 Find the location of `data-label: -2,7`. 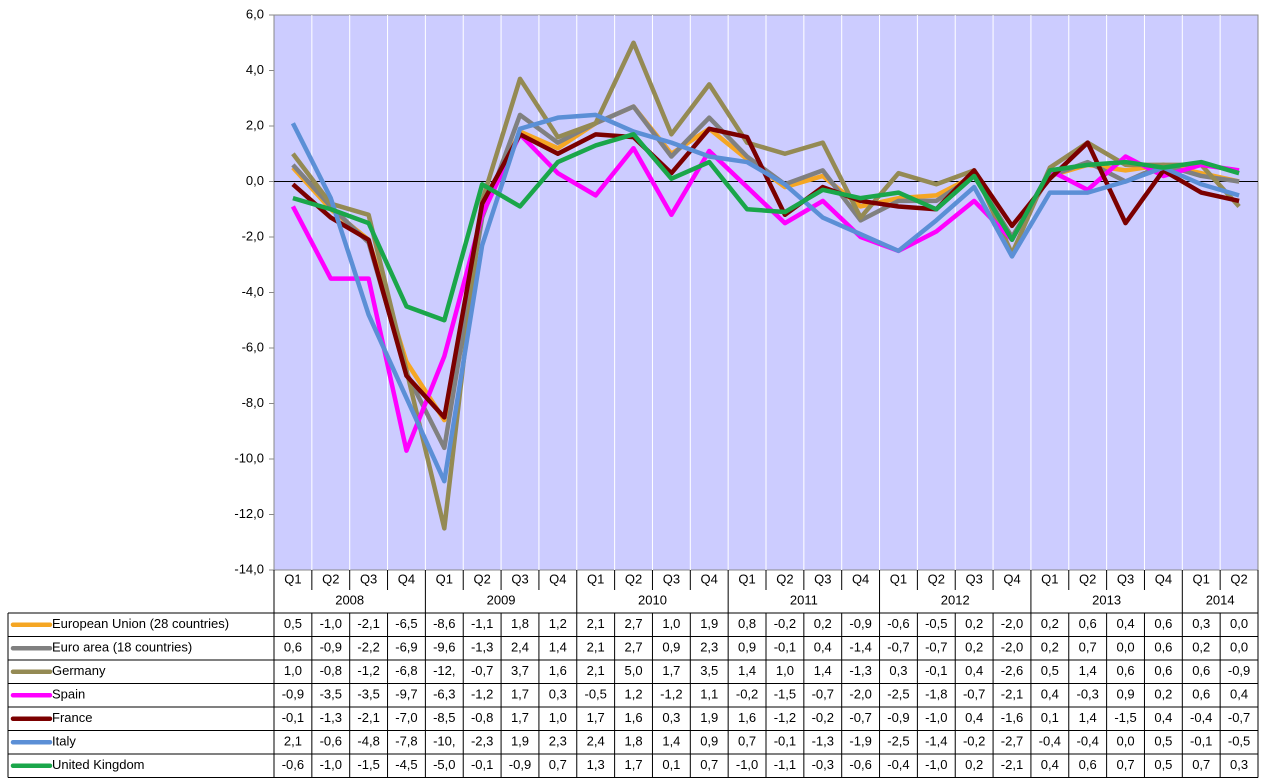

data-label: -2,7 is located at coordinates (1012, 741).